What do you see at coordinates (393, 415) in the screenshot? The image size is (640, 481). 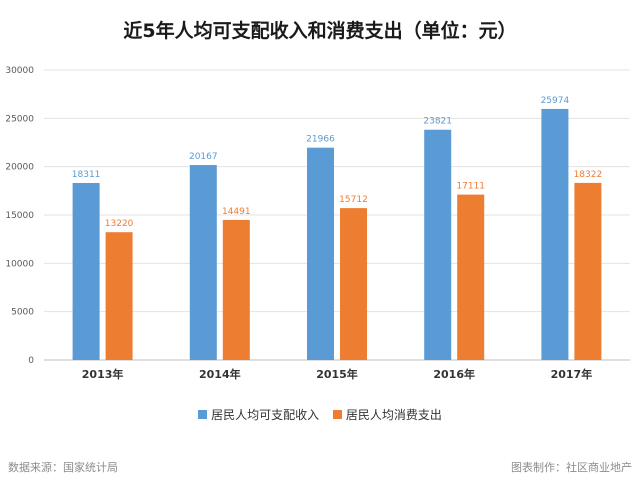 I see `legend-label-expense: 居民人均消费支出` at bounding box center [393, 415].